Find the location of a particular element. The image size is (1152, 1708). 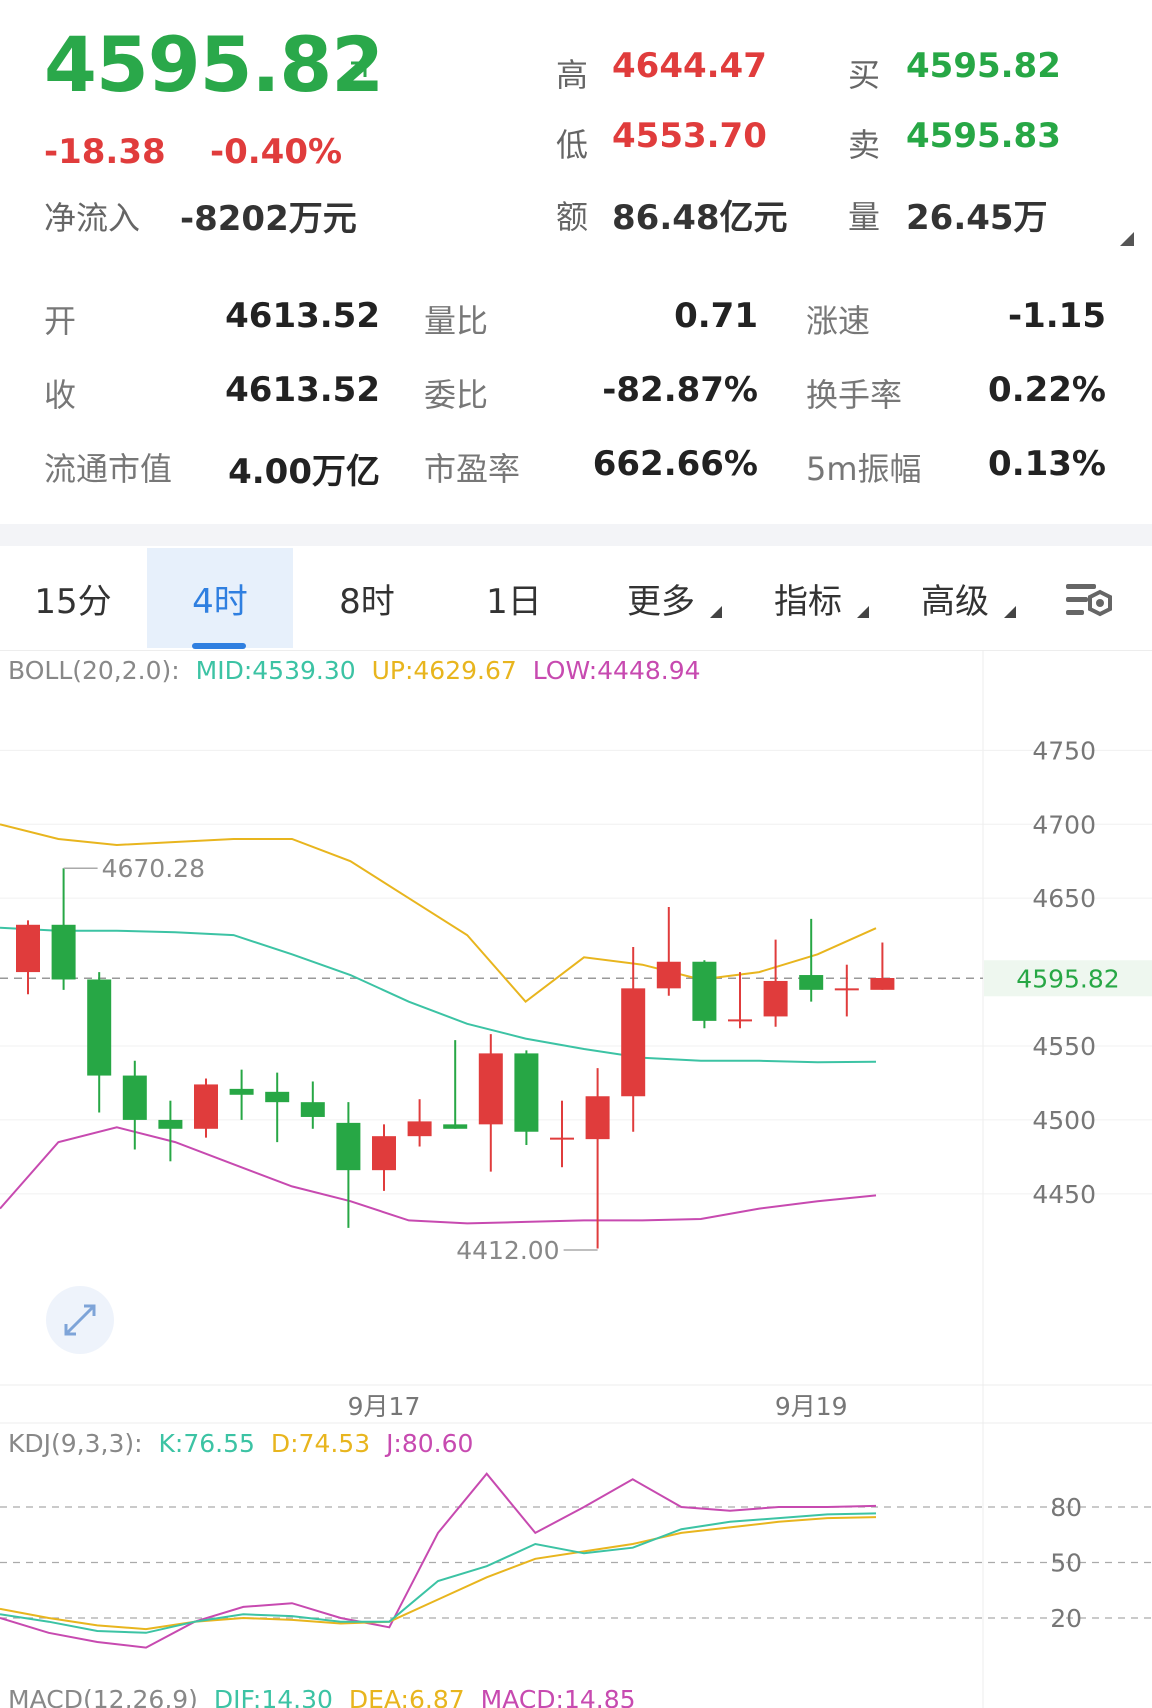

expand-corner-icon is located at coordinates (1127, 239).